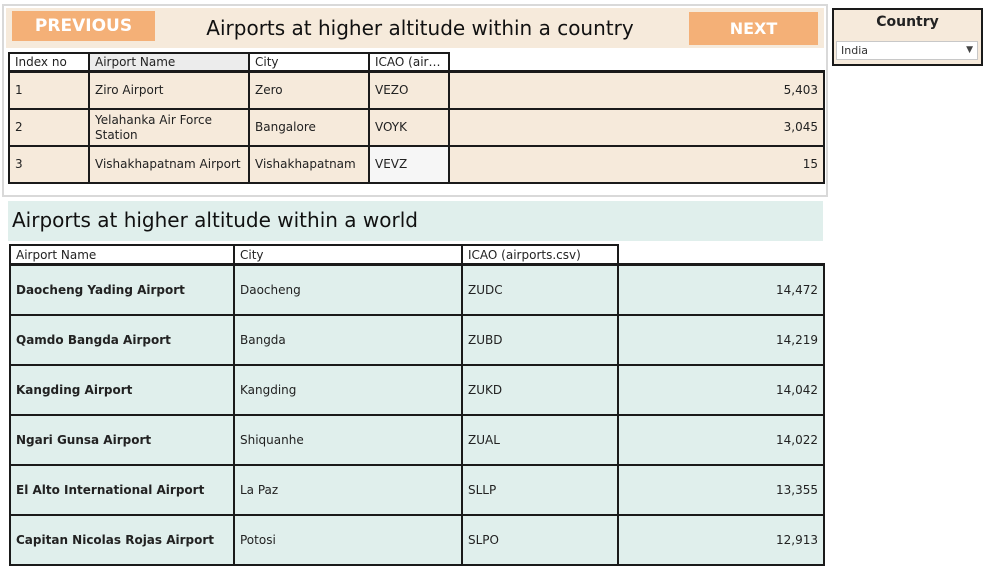  Describe the element at coordinates (753, 28) in the screenshot. I see `next-button: NEXT` at that location.